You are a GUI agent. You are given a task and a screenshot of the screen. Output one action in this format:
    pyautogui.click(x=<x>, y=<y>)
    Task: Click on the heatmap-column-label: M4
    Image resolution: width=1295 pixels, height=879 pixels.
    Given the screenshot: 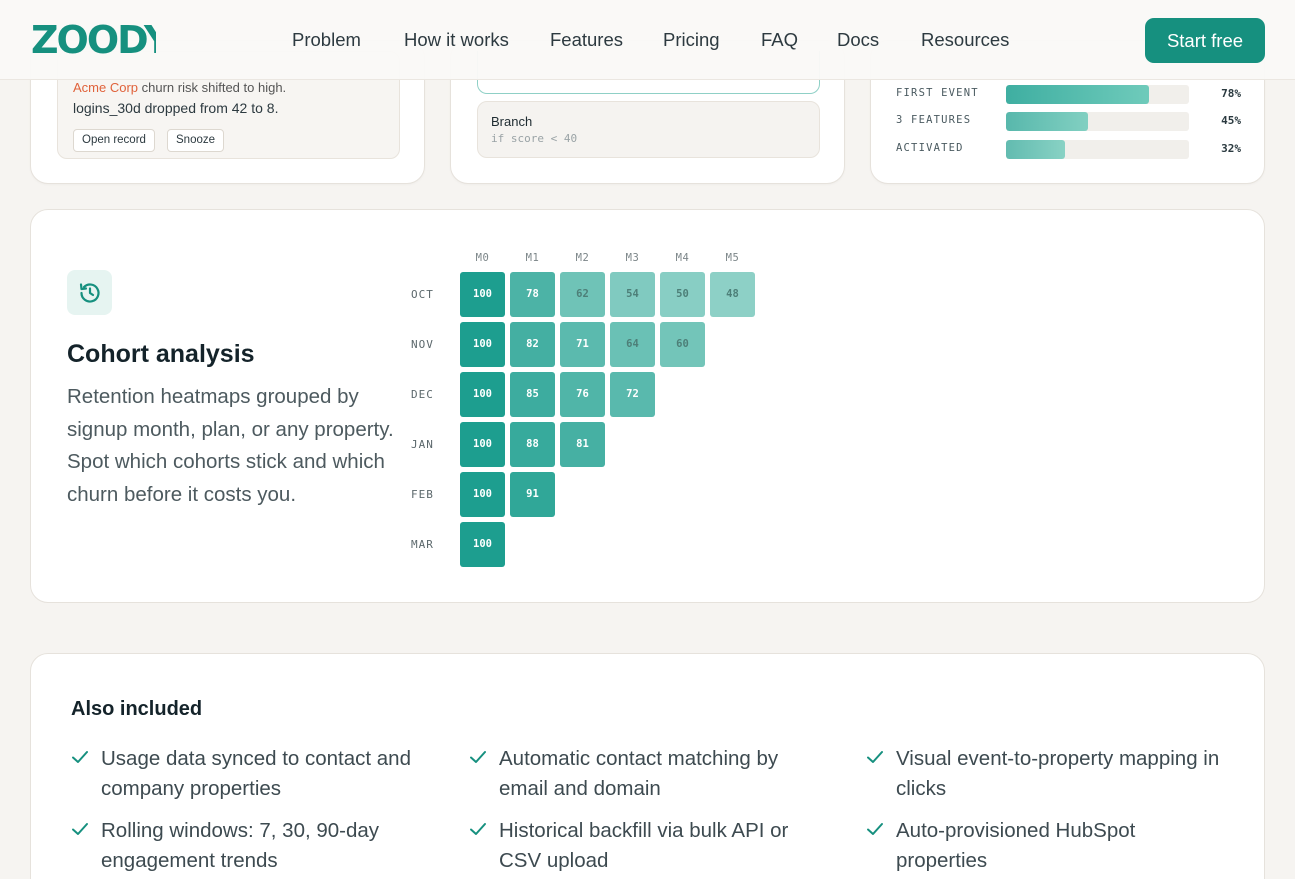 What is the action you would take?
    pyautogui.click(x=682, y=258)
    